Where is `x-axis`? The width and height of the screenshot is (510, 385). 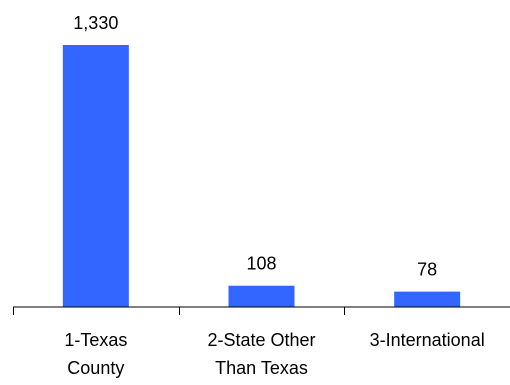
x-axis is located at coordinates (261, 310).